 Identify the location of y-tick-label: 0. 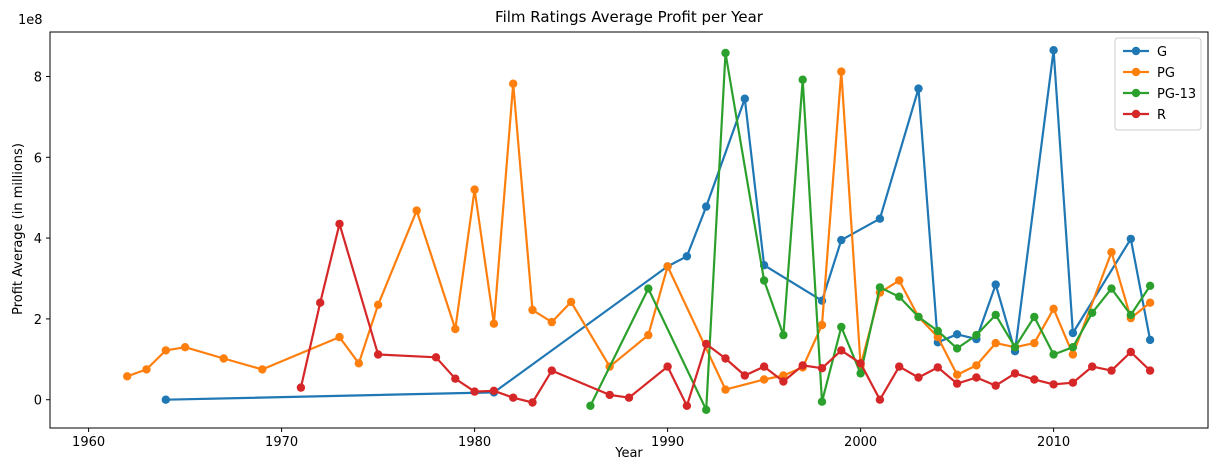
(38, 401).